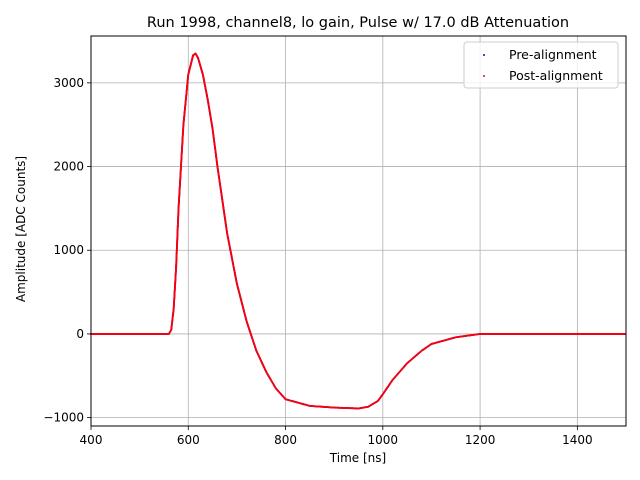 The width and height of the screenshot is (640, 480). What do you see at coordinates (553, 54) in the screenshot?
I see `legend-label-pre-alignment: Pre-alignment` at bounding box center [553, 54].